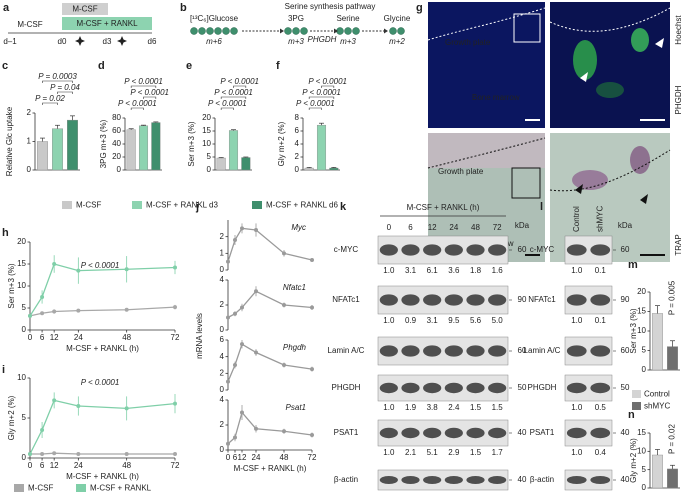  What do you see at coordinates (242, 457) in the screenshot?
I see `x-tick-label: 12` at bounding box center [242, 457].